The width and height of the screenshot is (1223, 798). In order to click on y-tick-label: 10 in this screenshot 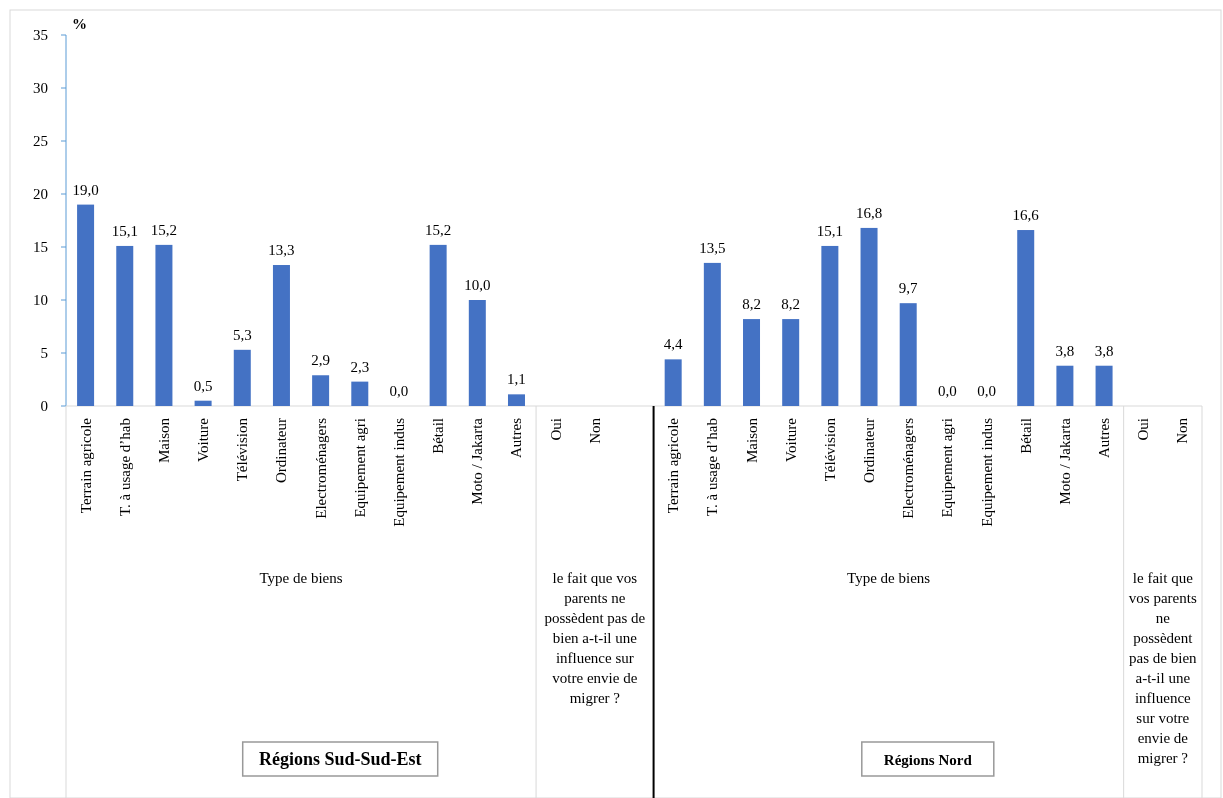, I will do `click(40, 300)`.